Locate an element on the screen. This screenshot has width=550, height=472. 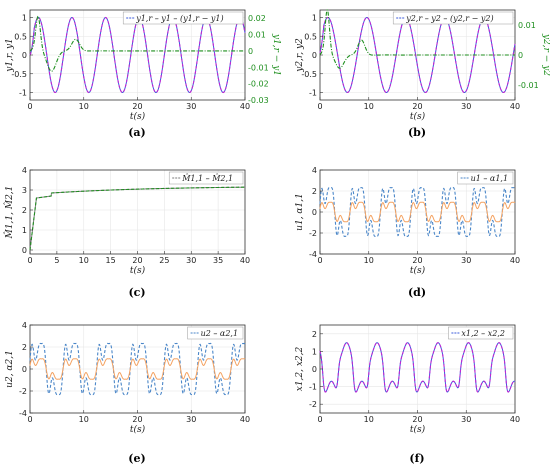
panel-label: (d) is located at coordinates (417, 292).